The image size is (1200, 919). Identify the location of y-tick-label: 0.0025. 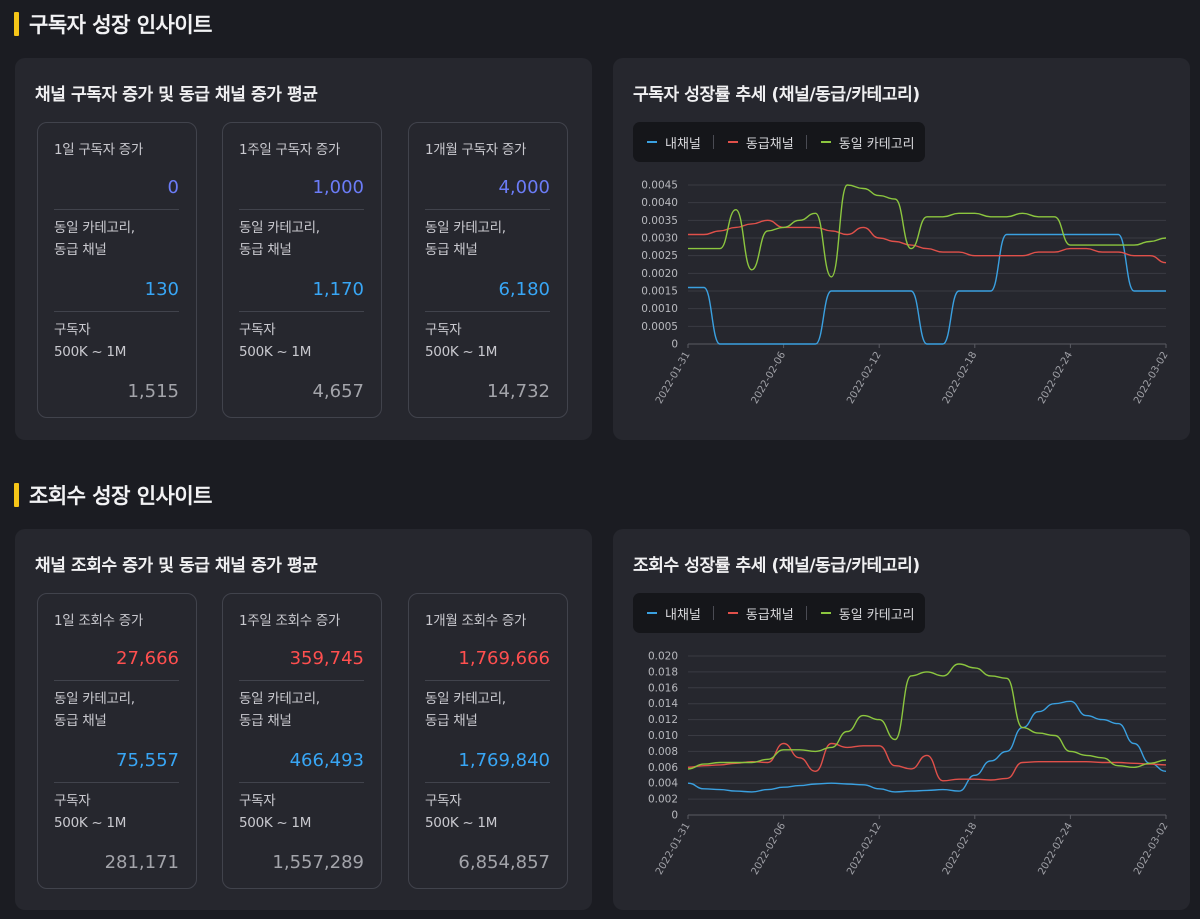
(659, 256).